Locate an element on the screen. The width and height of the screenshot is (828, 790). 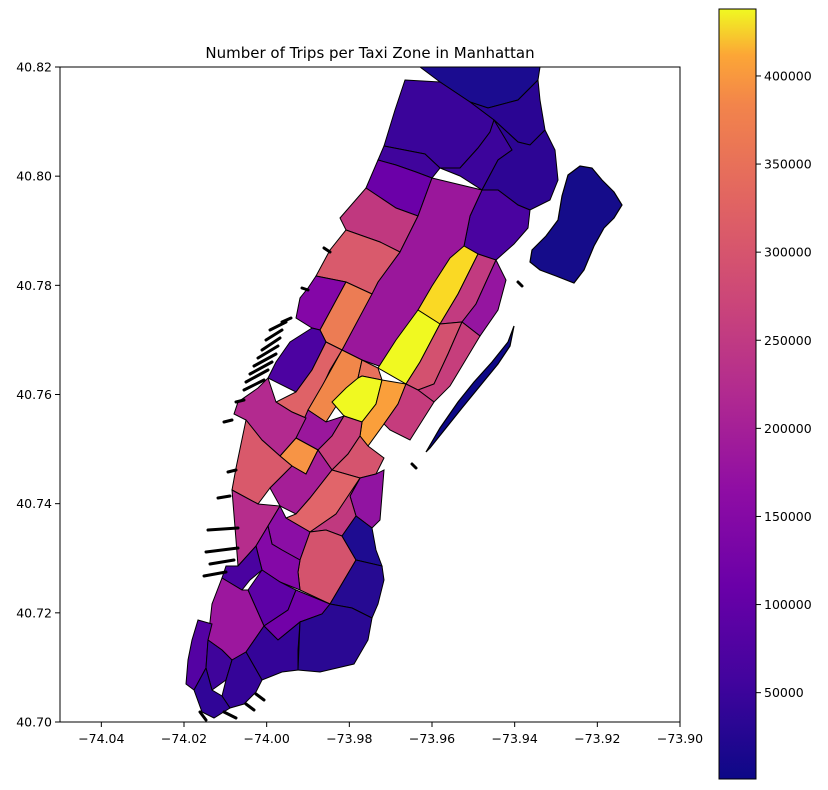
y-axis-ticks: 40.70 40.72 40.74 40.76 40.78 40.80 40.82 is located at coordinates (38, 395).